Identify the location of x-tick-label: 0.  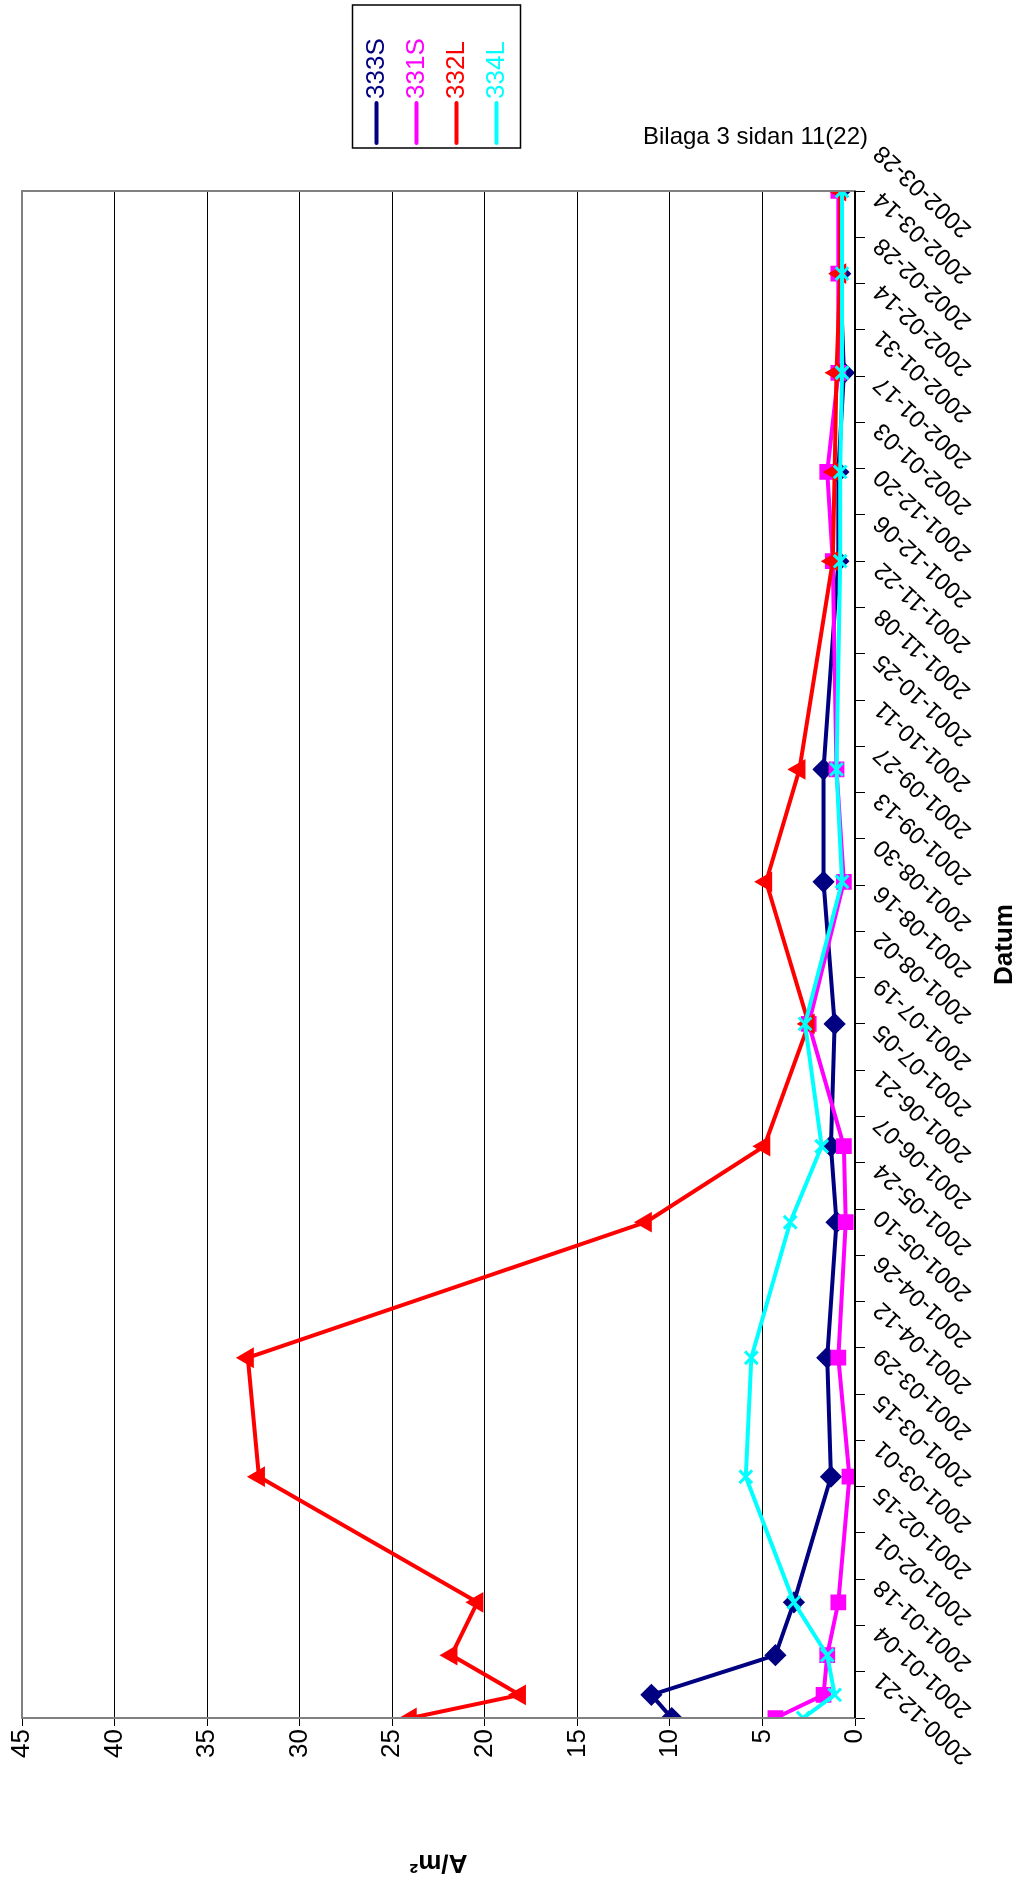
(853, 1736).